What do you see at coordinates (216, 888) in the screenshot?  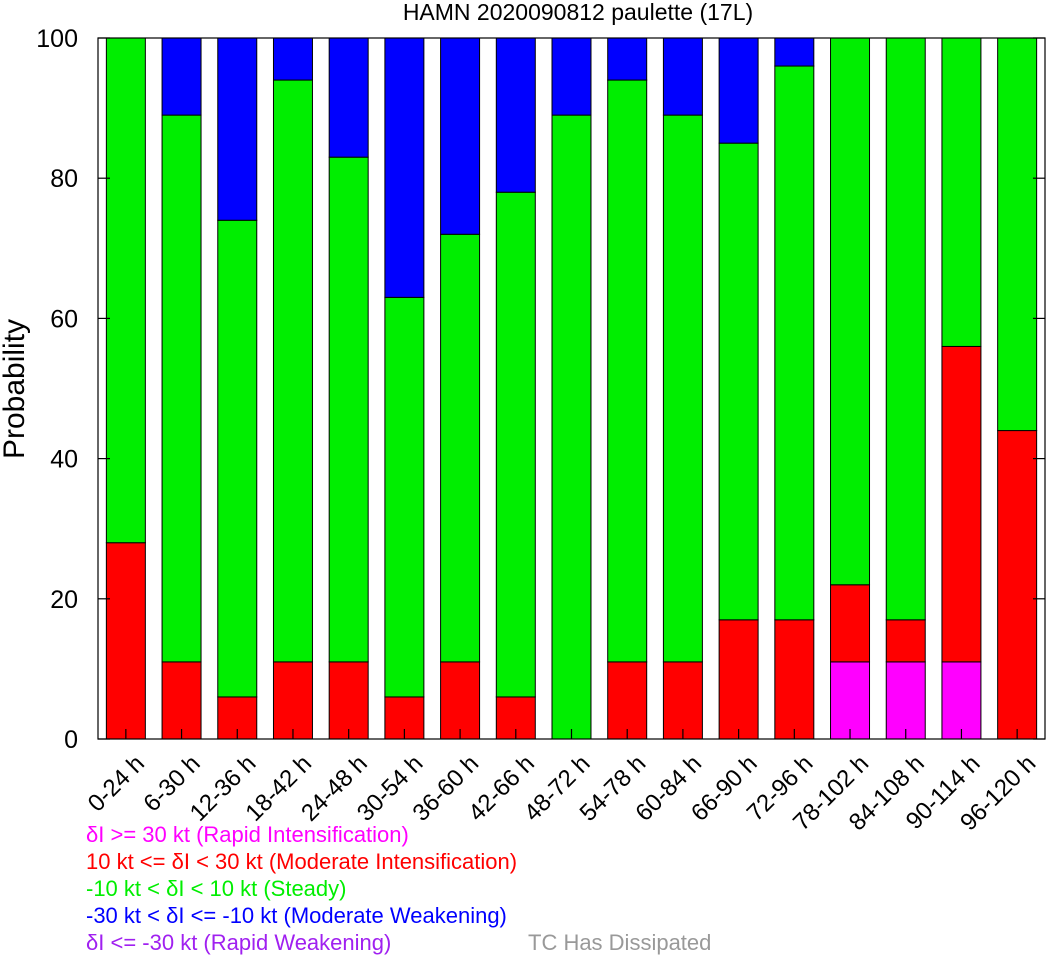 I see `legend-entry-steady: -10 kt < δI < 10 kt (Steady)` at bounding box center [216, 888].